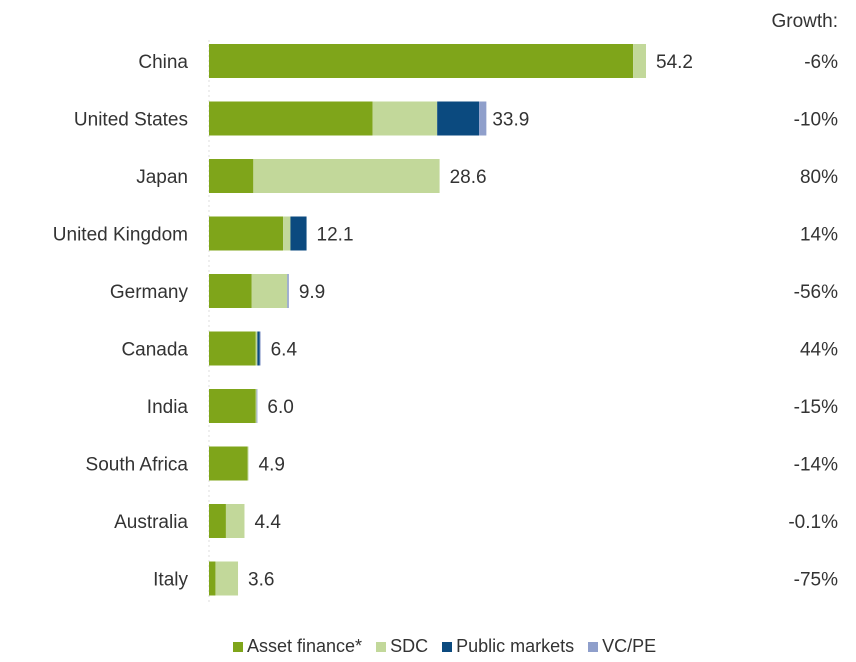  Describe the element at coordinates (335, 235) in the screenshot. I see `total-label: 12.1` at that location.